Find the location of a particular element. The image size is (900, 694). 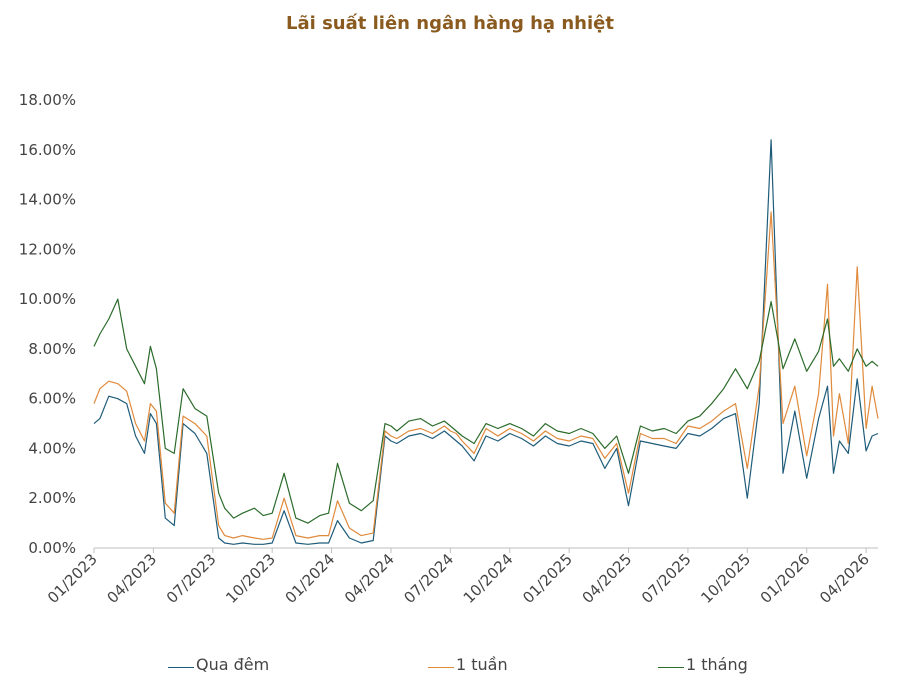

x-tick-label: 04/2026 is located at coordinates (844, 578).